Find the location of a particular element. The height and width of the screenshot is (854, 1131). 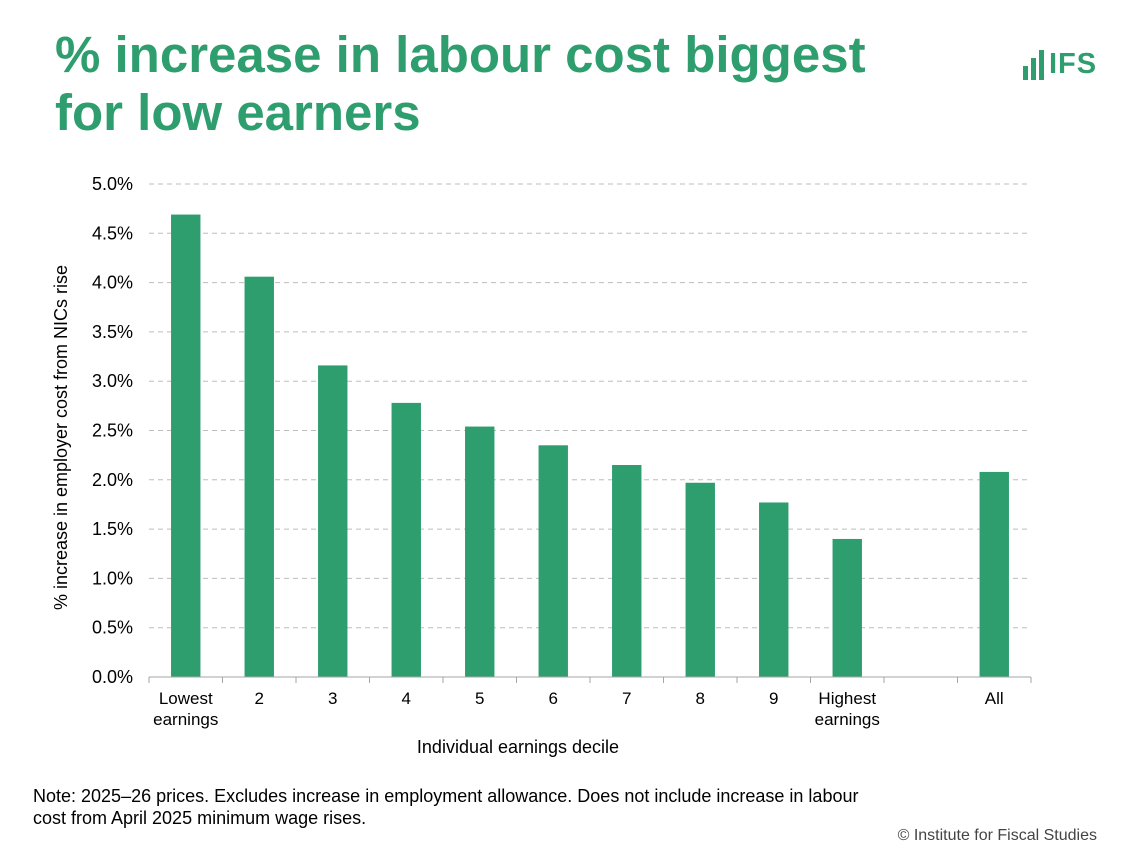

y-tick-label: 3.0% is located at coordinates (112, 381).